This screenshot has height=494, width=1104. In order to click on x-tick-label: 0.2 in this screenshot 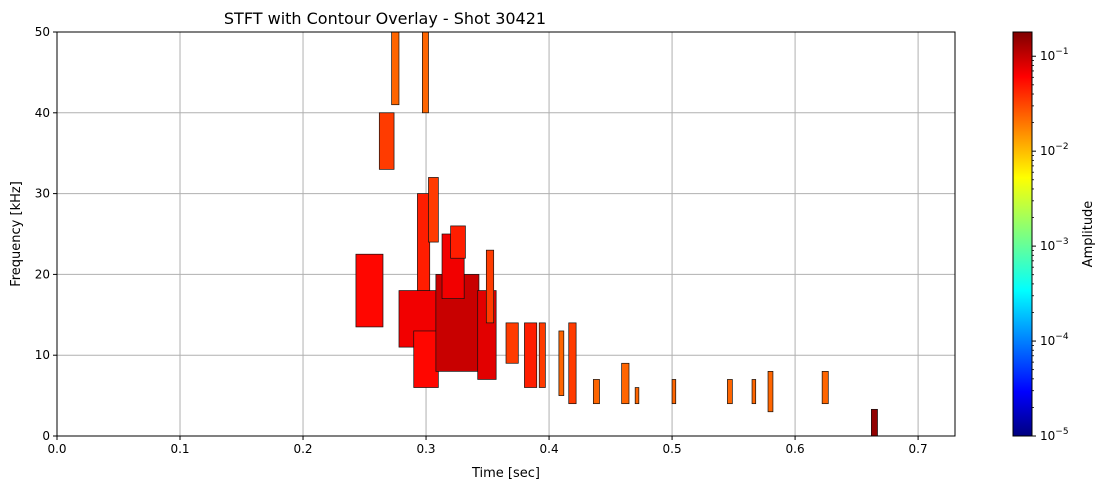, I will do `click(302, 449)`.